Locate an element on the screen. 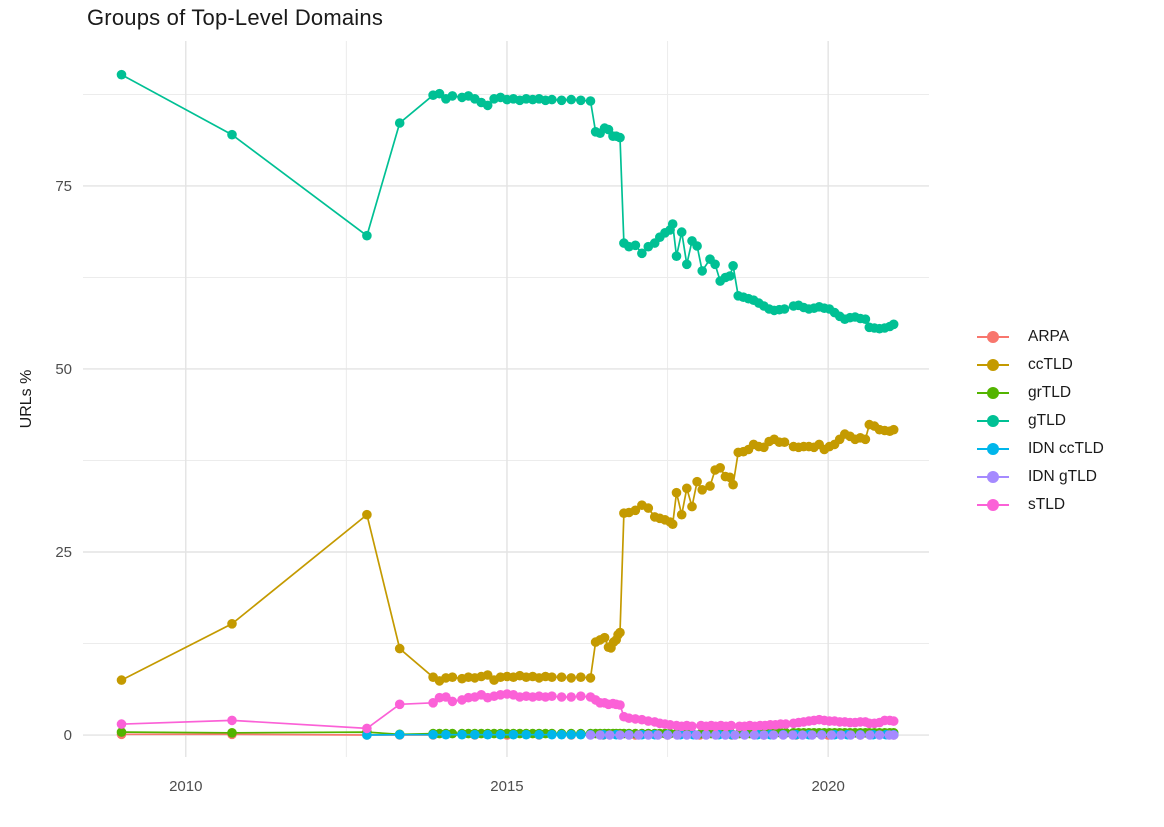 The height and width of the screenshot is (827, 1164). legend-label: sTLD is located at coordinates (1047, 504).